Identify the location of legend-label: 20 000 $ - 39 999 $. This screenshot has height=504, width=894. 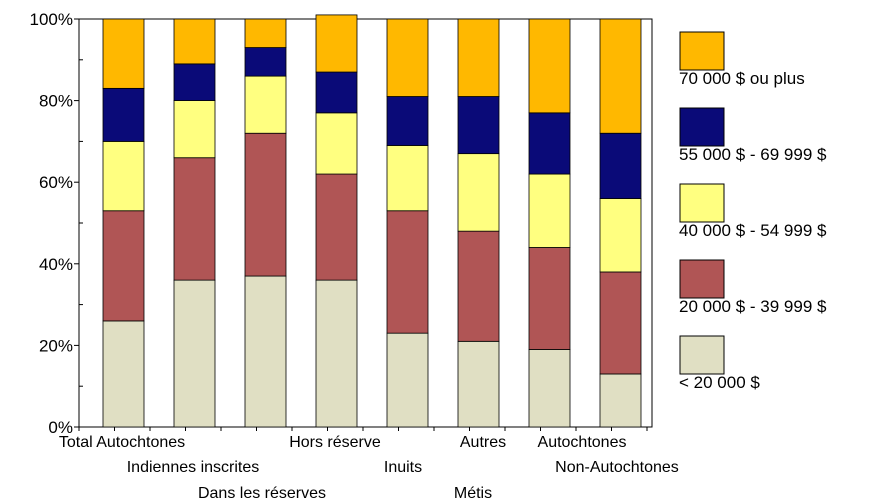
(753, 306).